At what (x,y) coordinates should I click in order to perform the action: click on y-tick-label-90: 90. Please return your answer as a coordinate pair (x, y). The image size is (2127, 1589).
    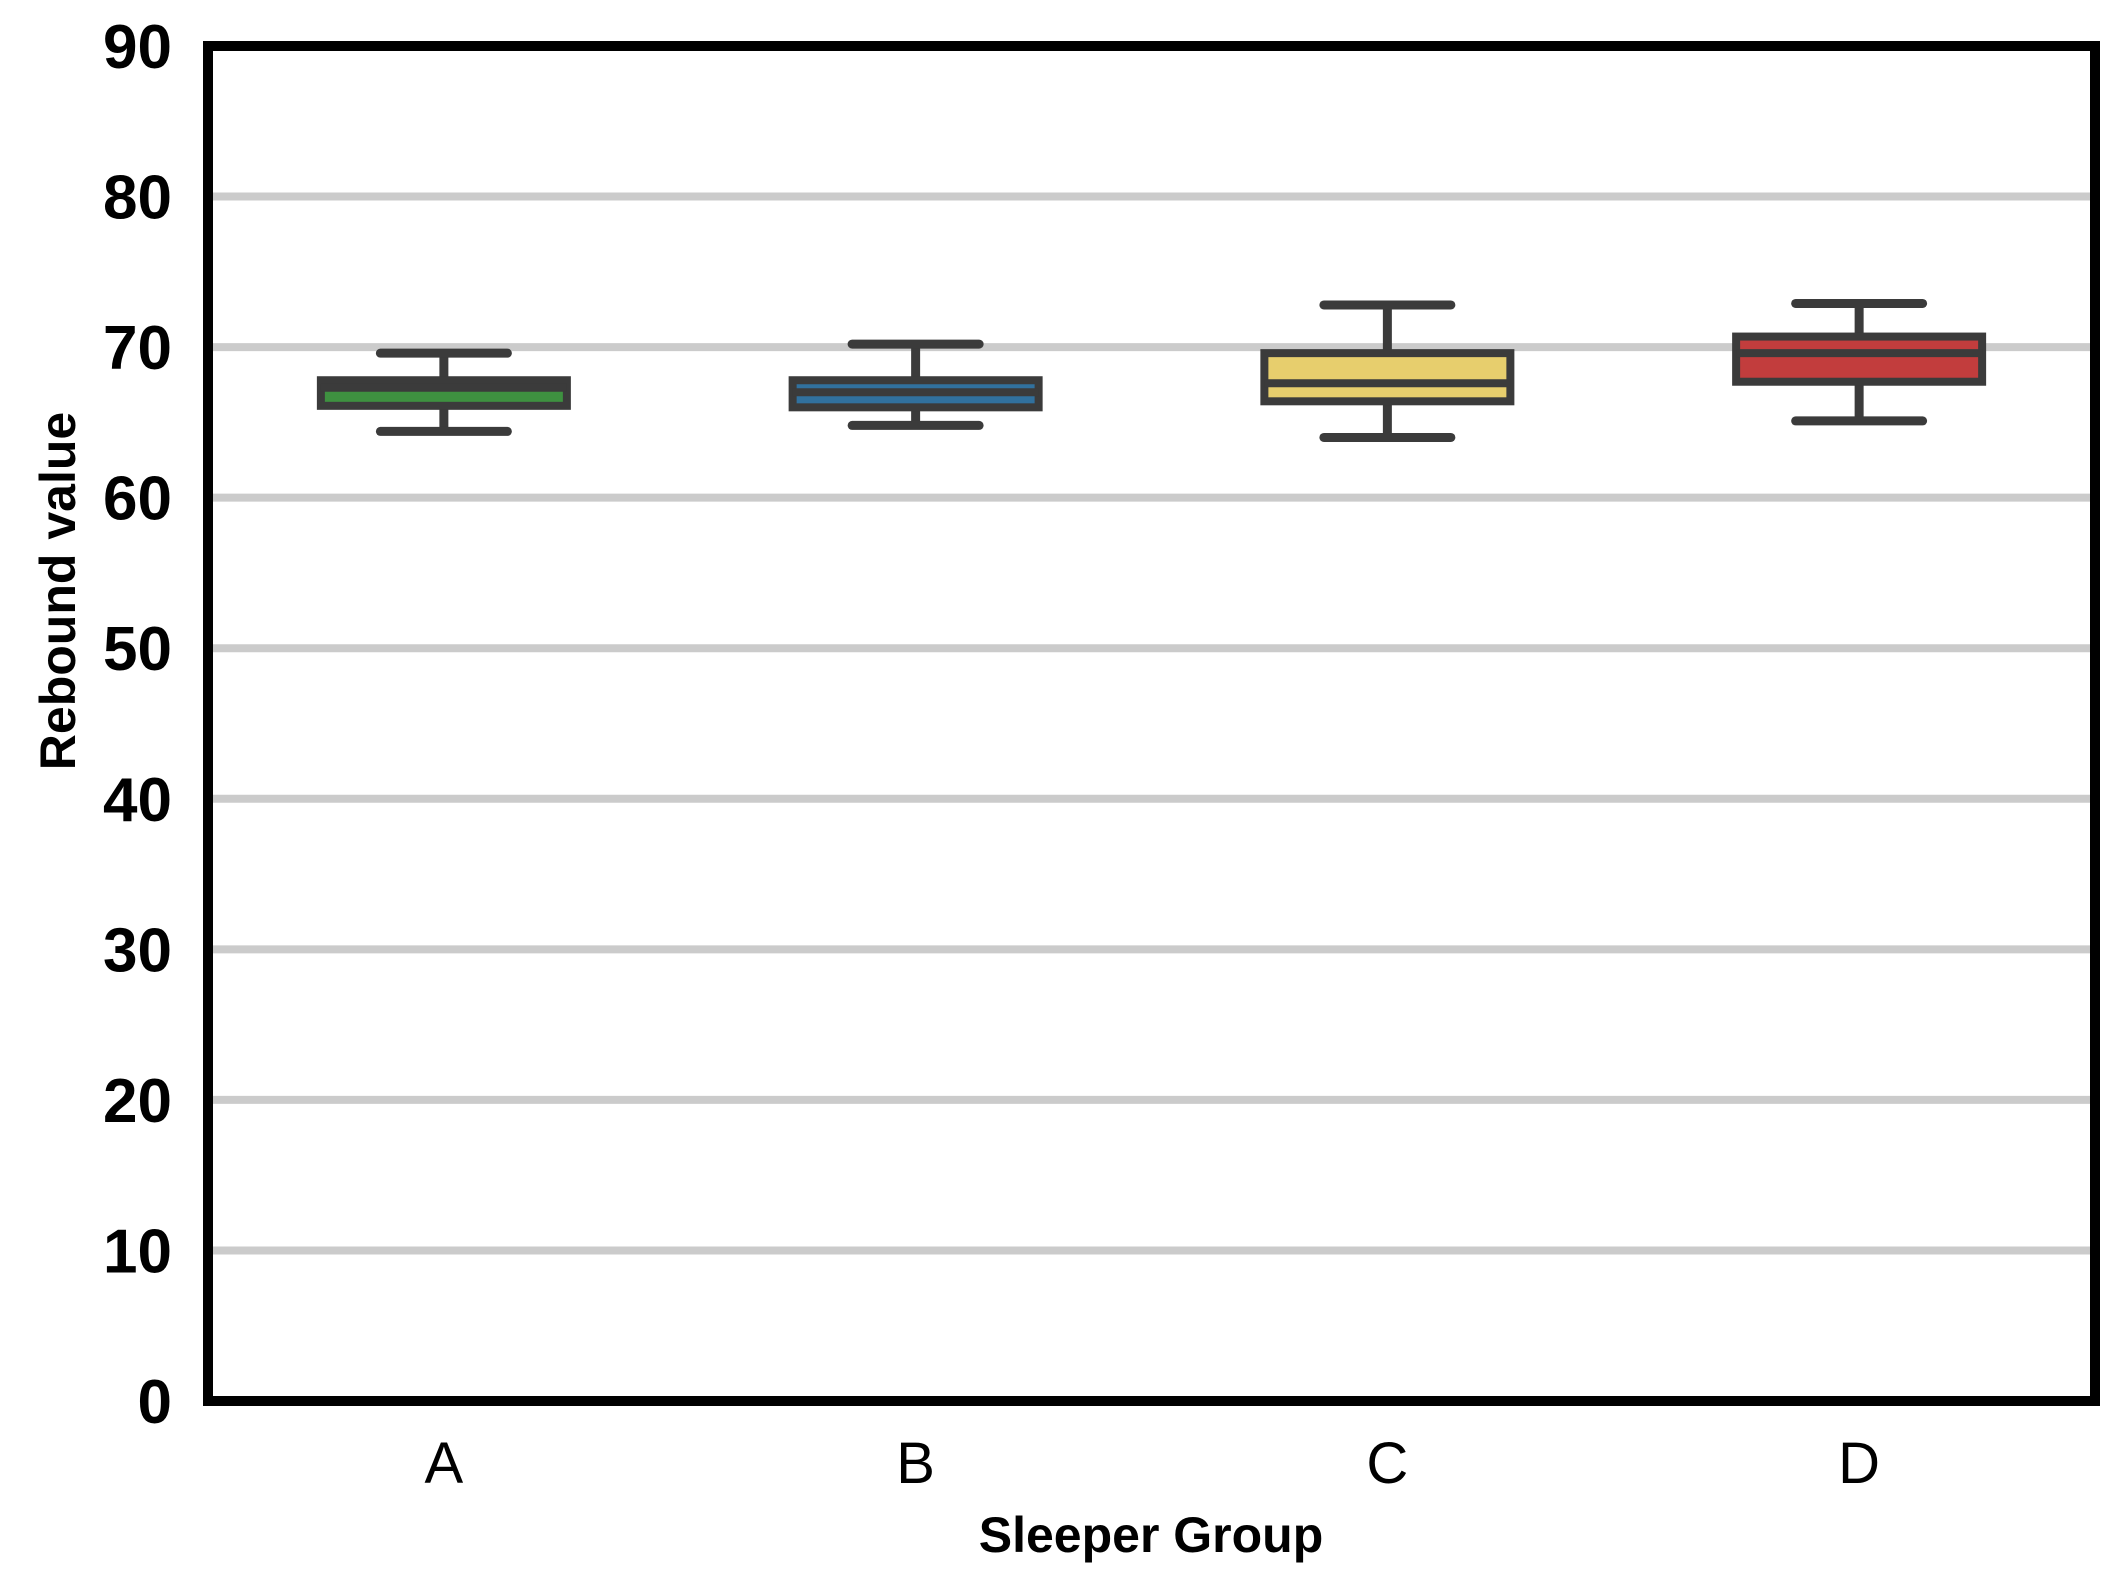
    Looking at the image, I should click on (137, 47).